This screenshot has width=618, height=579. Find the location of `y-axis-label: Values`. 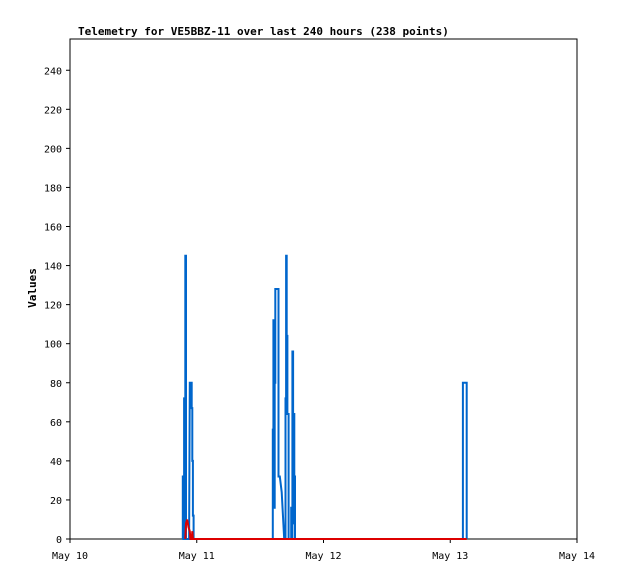

y-axis-label: Values is located at coordinates (32, 288).